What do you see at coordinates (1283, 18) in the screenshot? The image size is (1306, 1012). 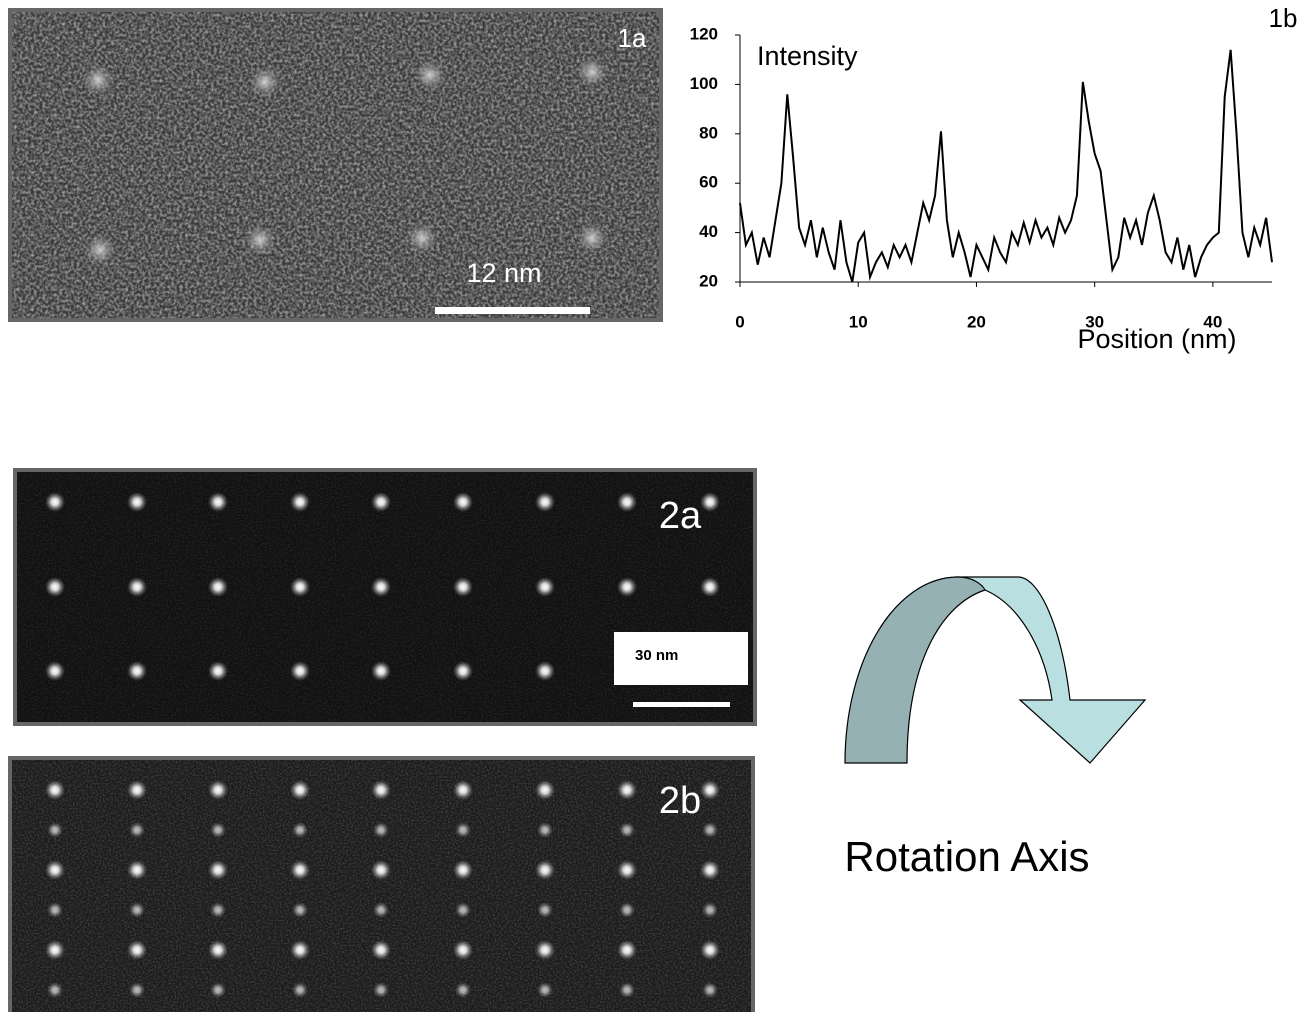 I see `panel-label: 1b` at bounding box center [1283, 18].